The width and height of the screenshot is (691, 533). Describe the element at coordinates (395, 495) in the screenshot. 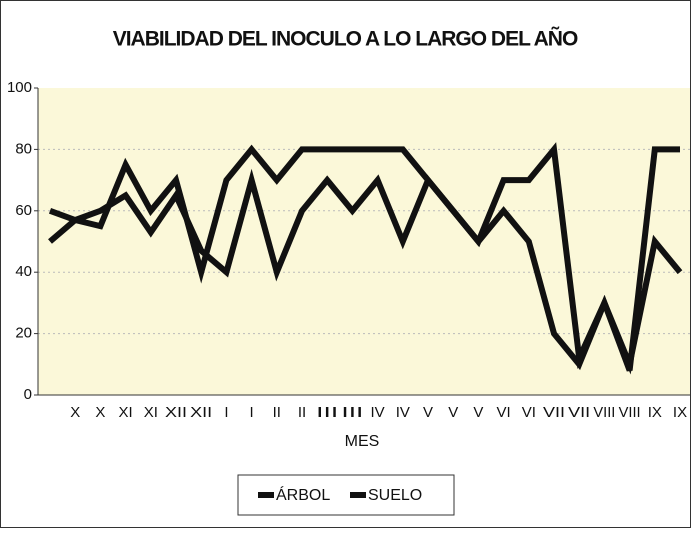

I see `legend-label: SUELO` at that location.